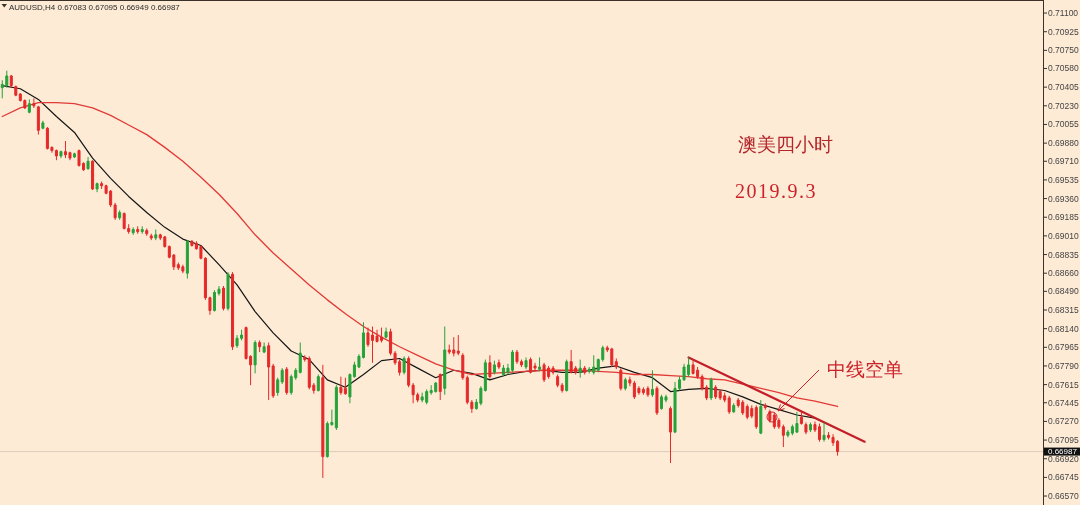 This screenshot has width=1080, height=505. I want to click on tick-label: 0.71100, so click(1063, 13).